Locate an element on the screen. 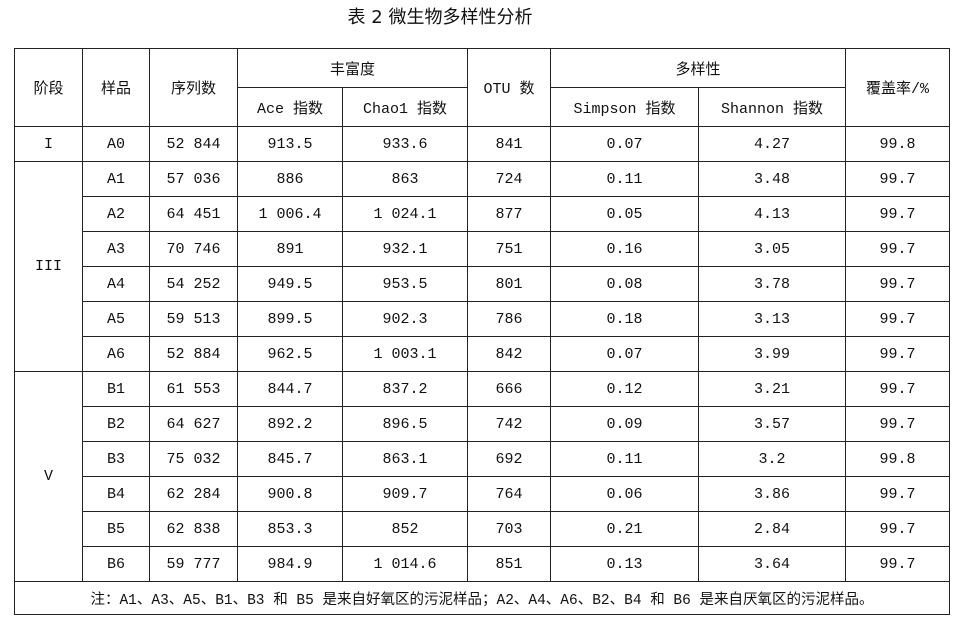  table-row: B3 75 032 845.7 863.1 692 0.11 3.2 99.8 is located at coordinates (483, 459).